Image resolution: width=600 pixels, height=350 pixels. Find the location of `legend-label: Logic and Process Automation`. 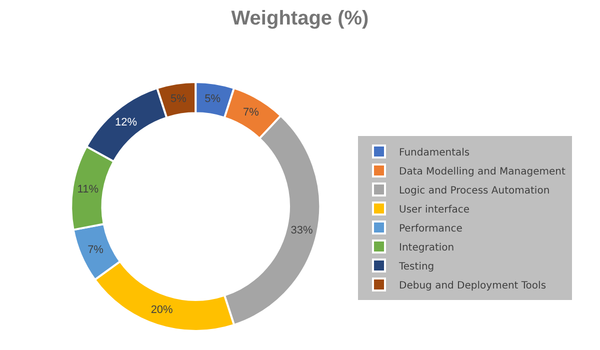

legend-label: Logic and Process Automation is located at coordinates (474, 190).